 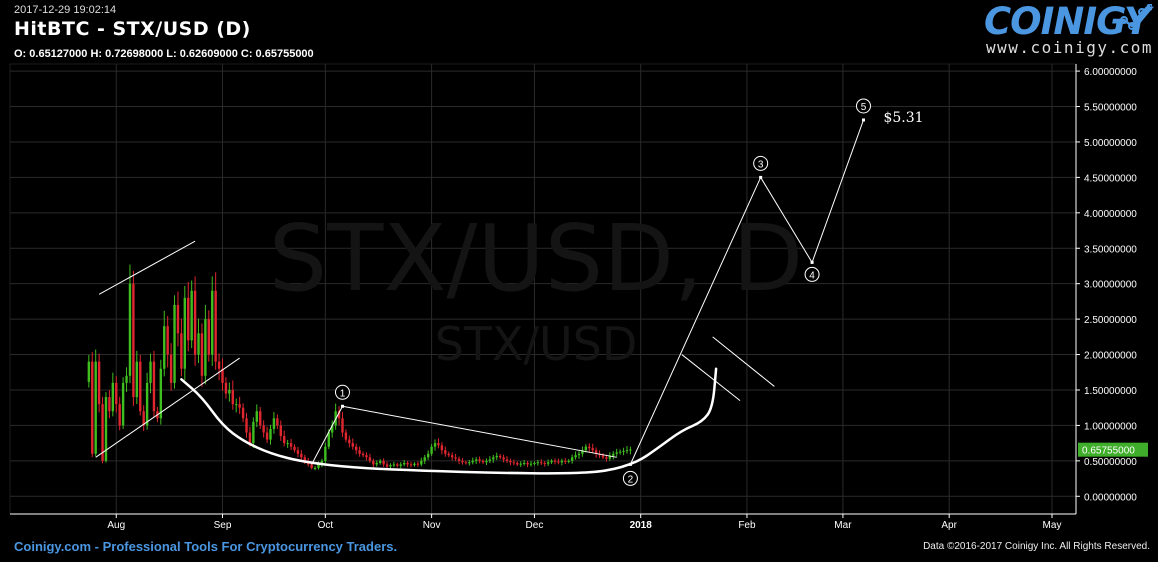 I want to click on x-tick-label: May, so click(x=1052, y=525).